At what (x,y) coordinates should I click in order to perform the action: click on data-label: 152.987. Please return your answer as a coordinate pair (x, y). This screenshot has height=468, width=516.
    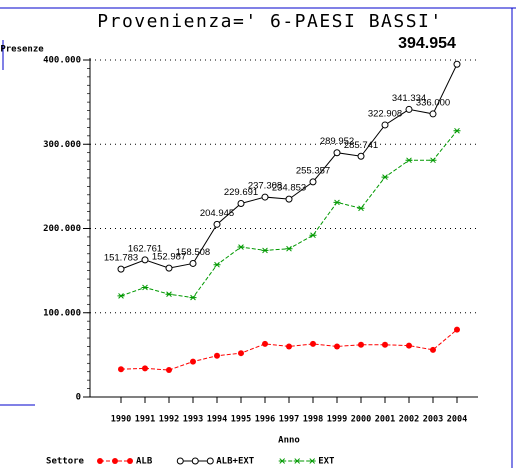
    Looking at the image, I should click on (169, 257).